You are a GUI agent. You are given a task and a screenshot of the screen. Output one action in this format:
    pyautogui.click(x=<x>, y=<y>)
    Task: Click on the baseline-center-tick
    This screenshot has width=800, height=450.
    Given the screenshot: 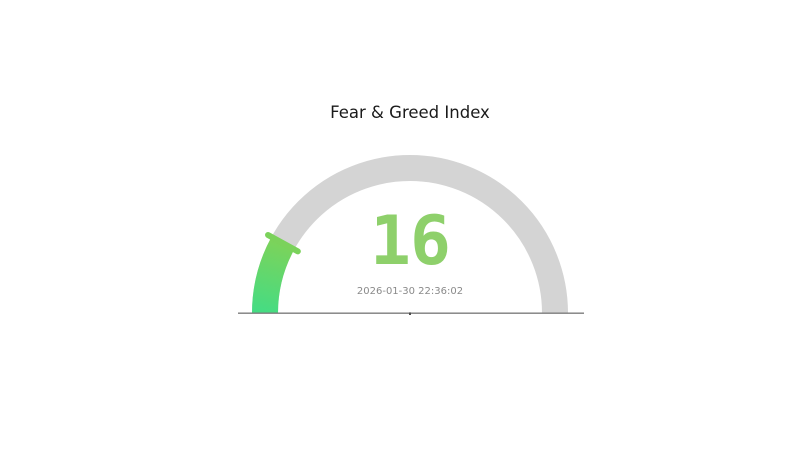 What is the action you would take?
    pyautogui.click(x=410, y=313)
    